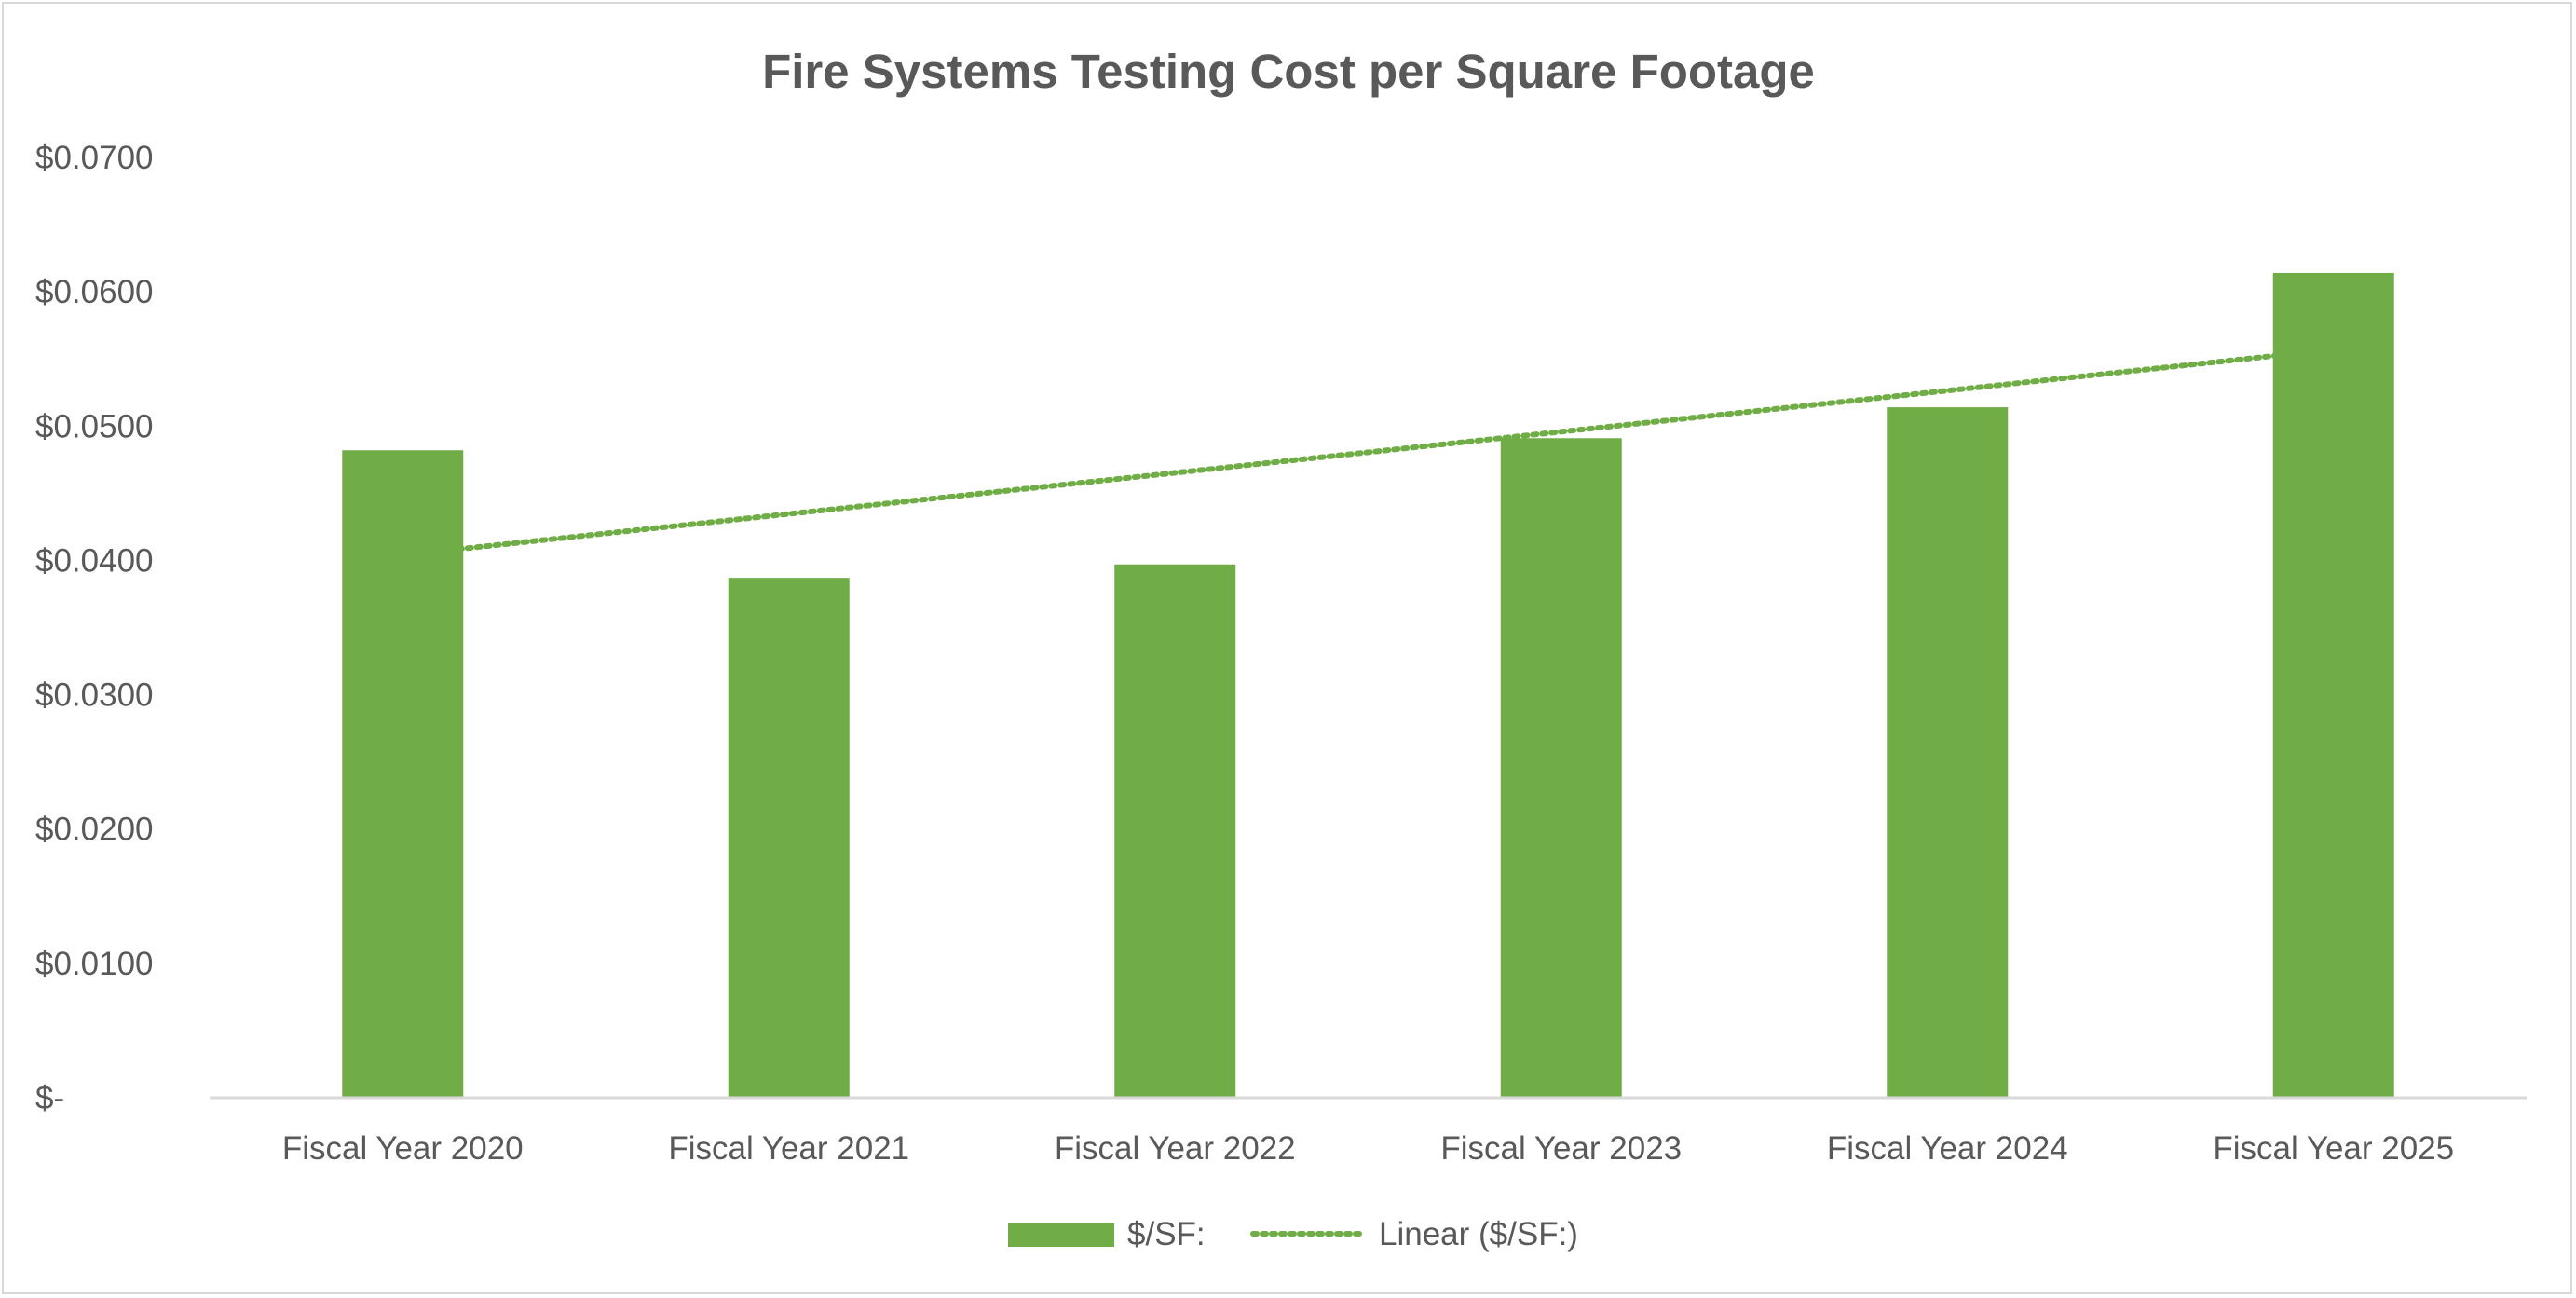 This screenshot has width=2576, height=1298. Describe the element at coordinates (94, 964) in the screenshot. I see `y-tick-label: $0.0100` at that location.